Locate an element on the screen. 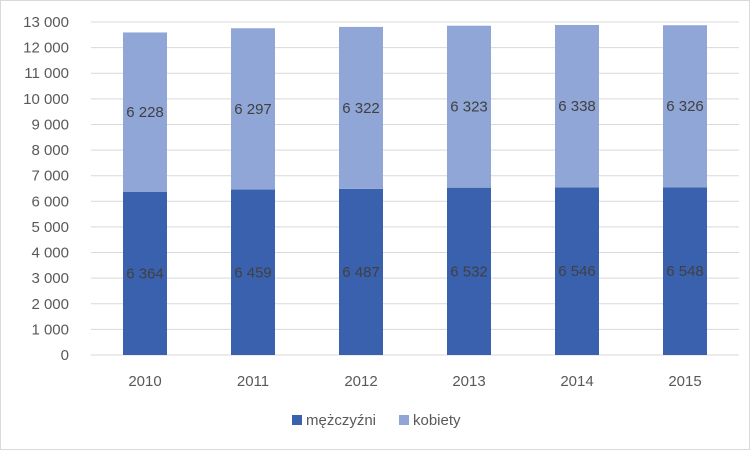  x-tick-label: 2015 is located at coordinates (684, 381).